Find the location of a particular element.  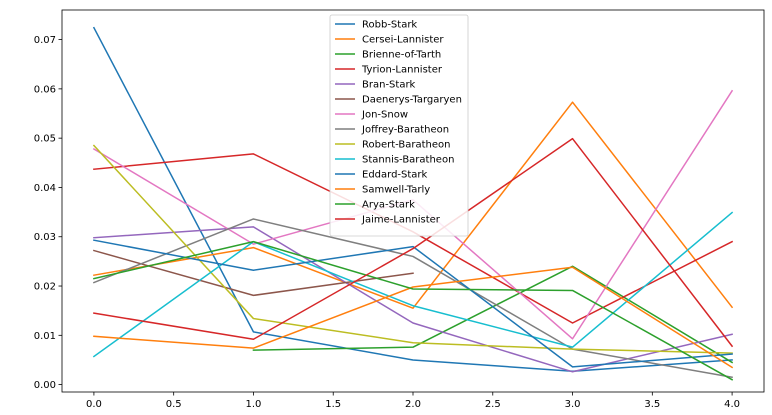

x-axis: 0.0 0.5 1.0 1.5 2.0 2.5 3.0 3.5 4.0 is located at coordinates (413, 401).